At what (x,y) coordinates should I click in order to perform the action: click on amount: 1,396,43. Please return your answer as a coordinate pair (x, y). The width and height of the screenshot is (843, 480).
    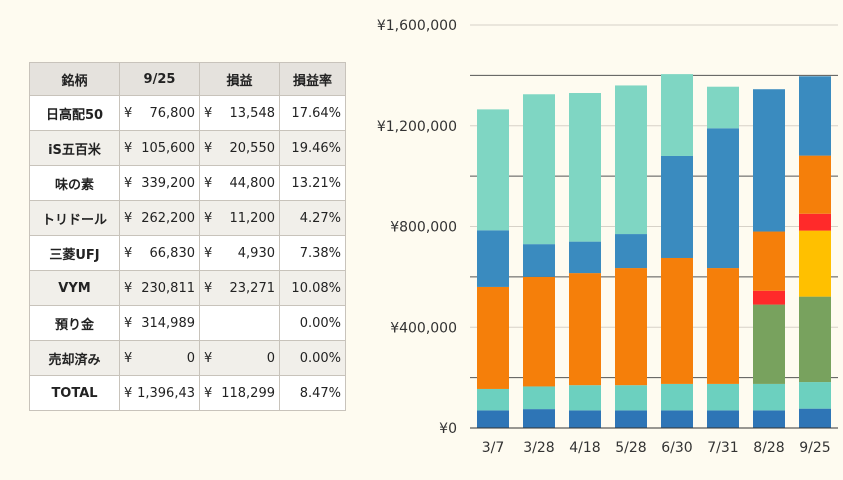
    Looking at the image, I should click on (166, 393).